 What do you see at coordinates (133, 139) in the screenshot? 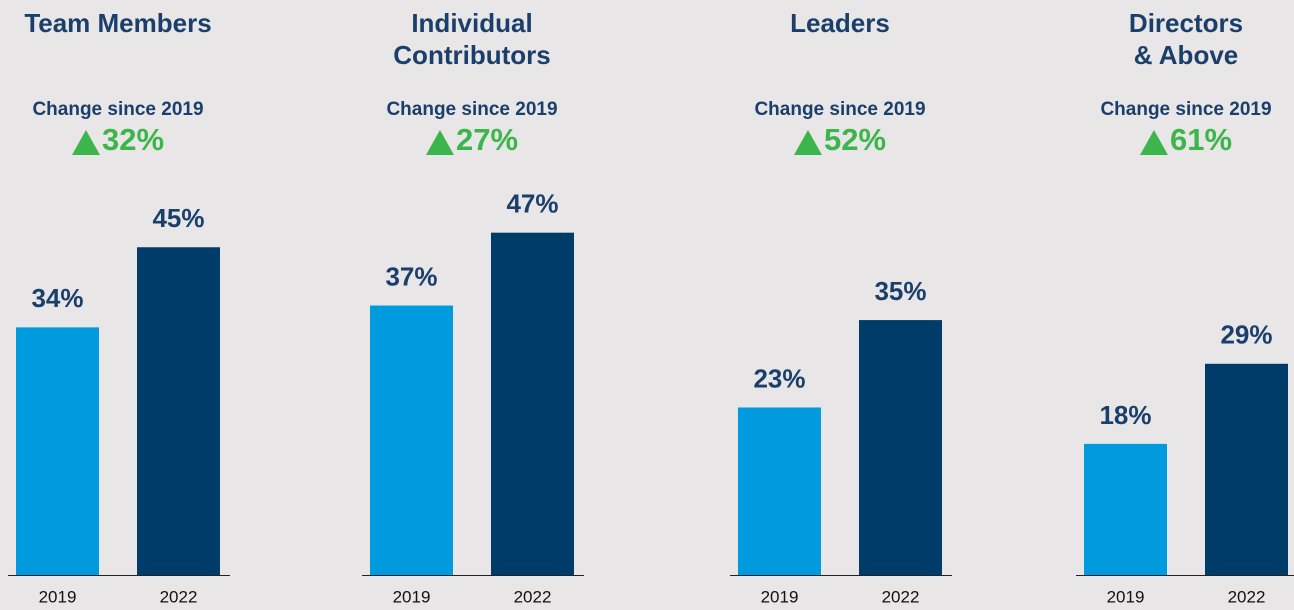
I see `change-value: 32%` at bounding box center [133, 139].